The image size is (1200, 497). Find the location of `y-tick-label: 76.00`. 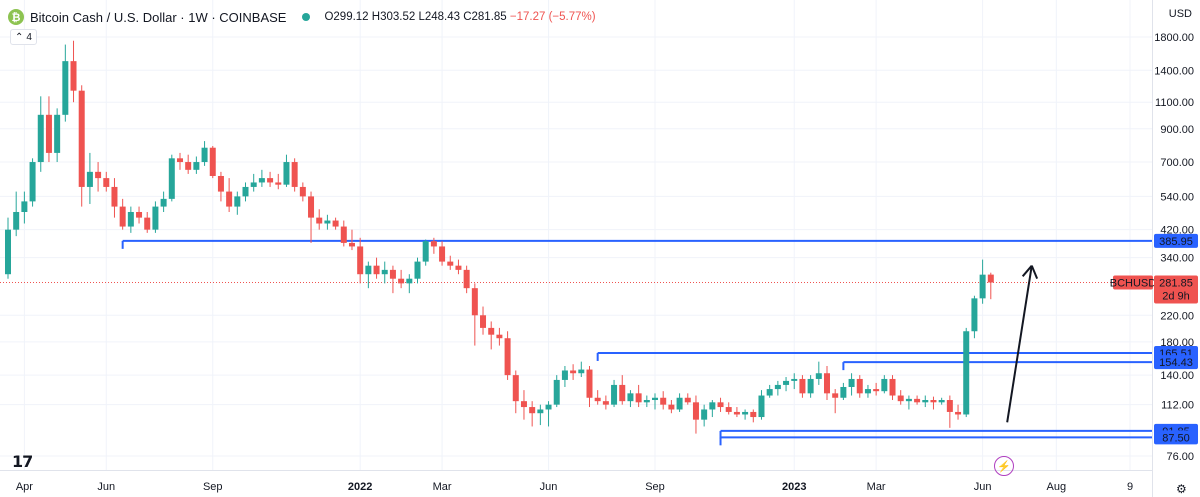

y-tick-label: 76.00 is located at coordinates (1180, 457).